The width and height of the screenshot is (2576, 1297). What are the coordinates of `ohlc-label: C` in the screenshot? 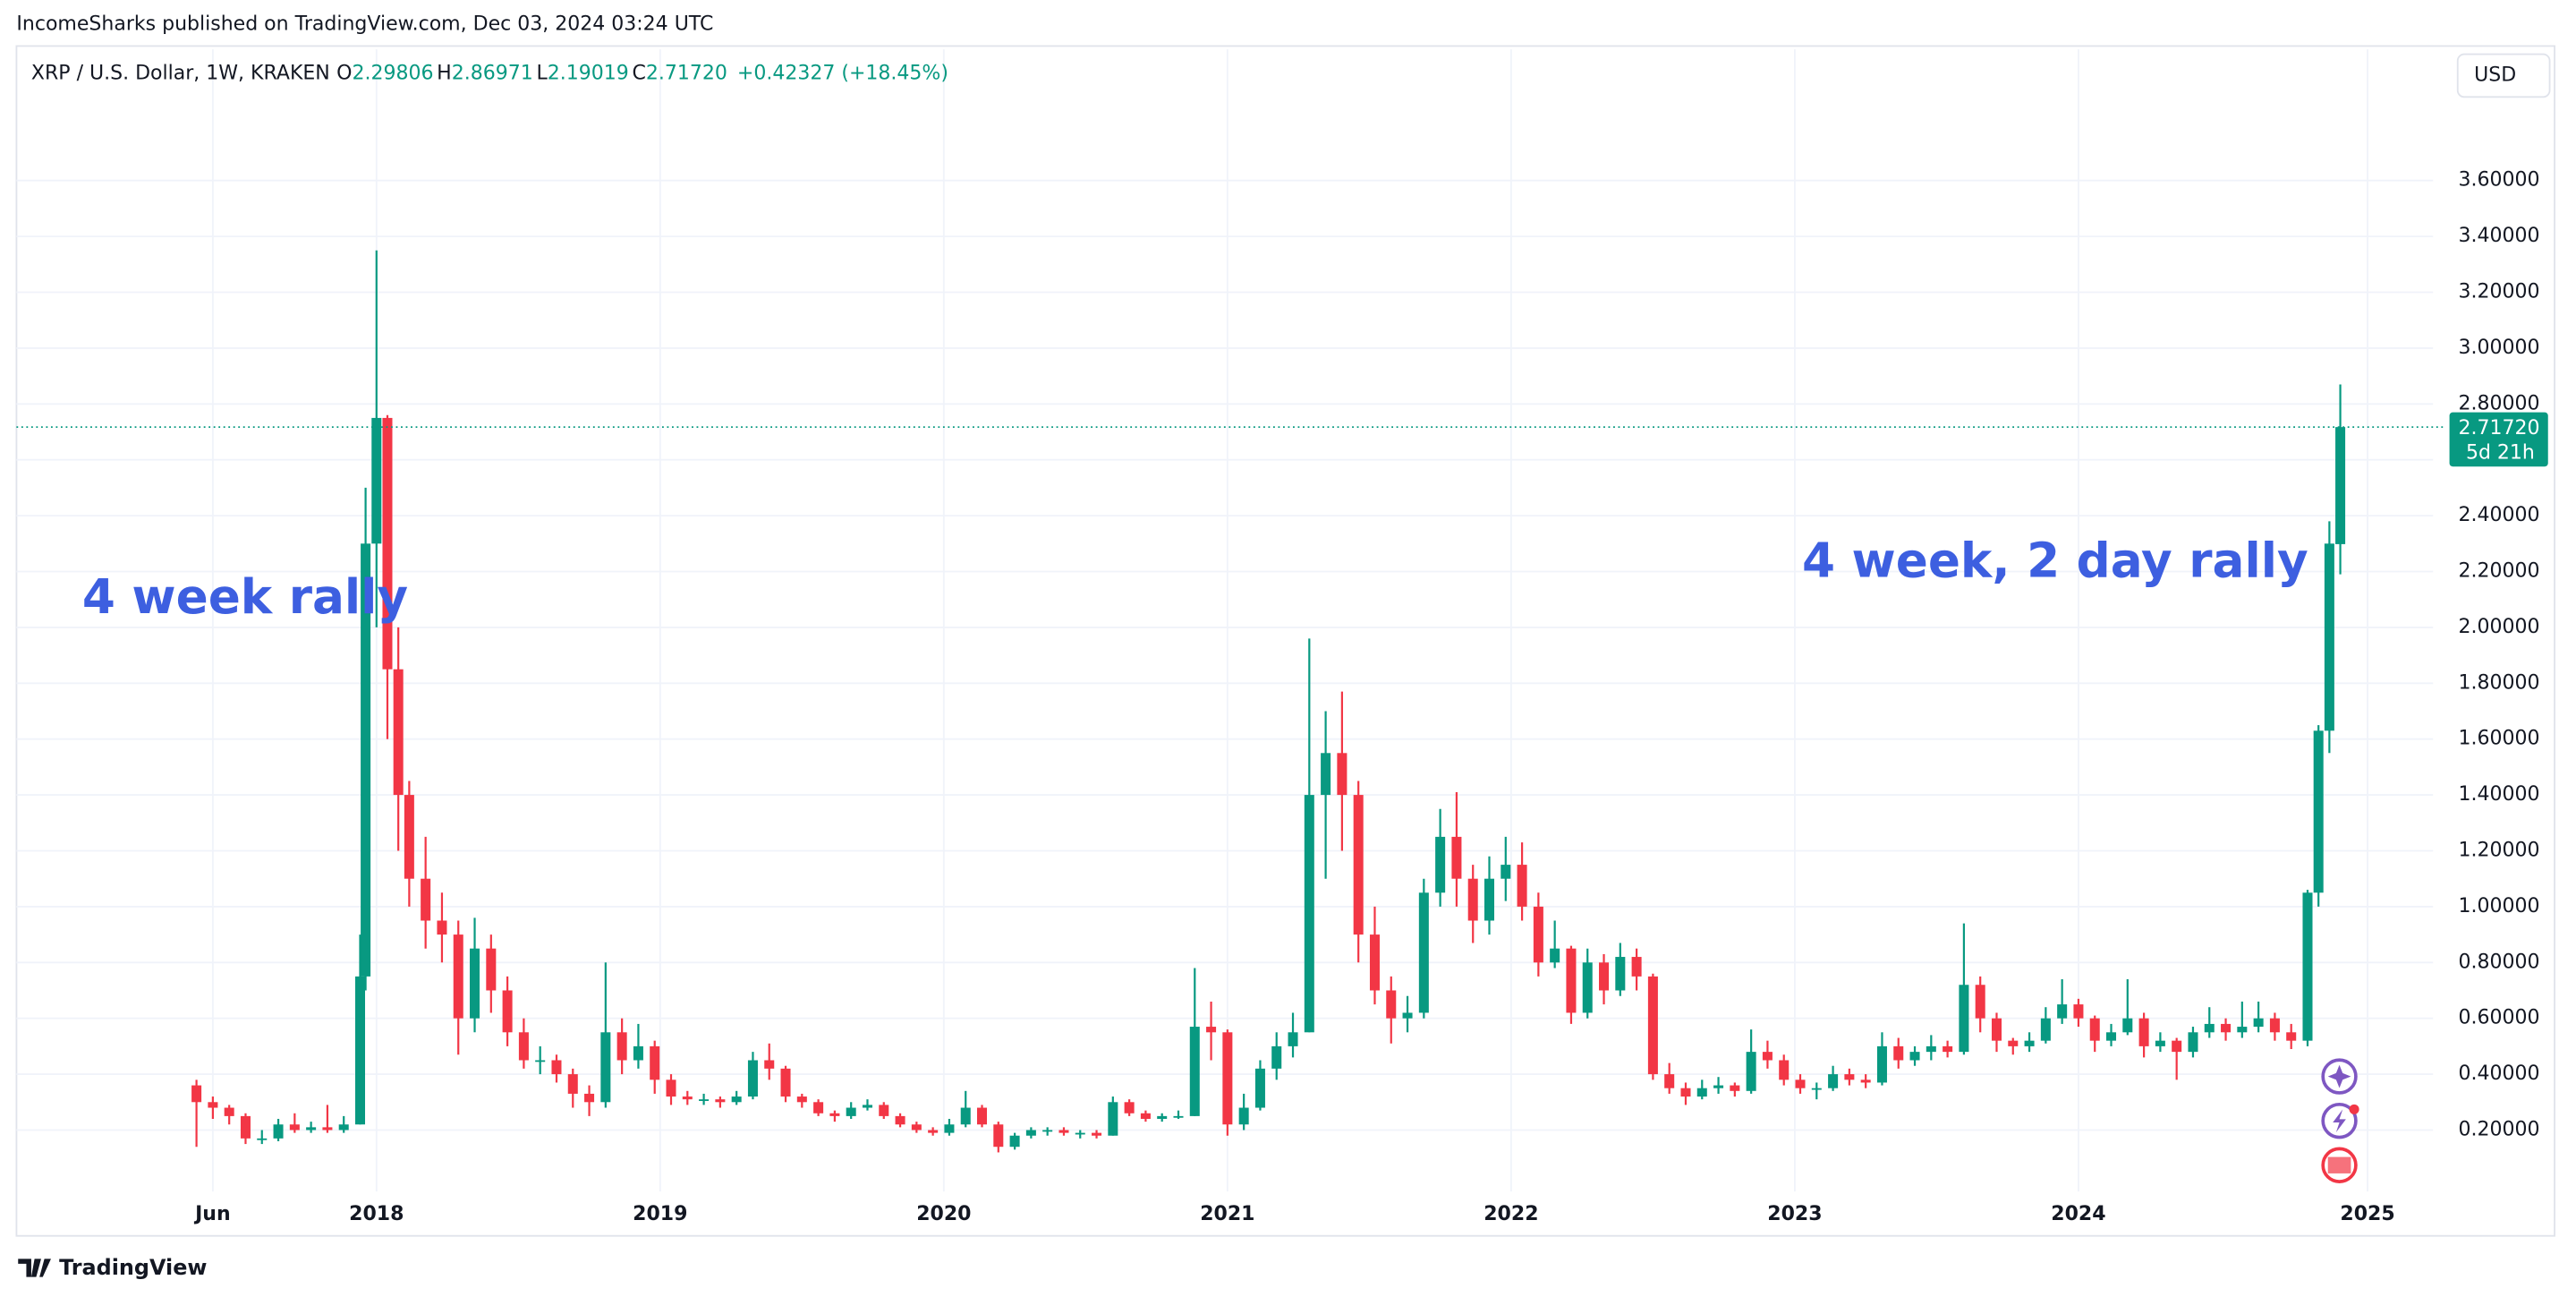 It's located at (638, 74).